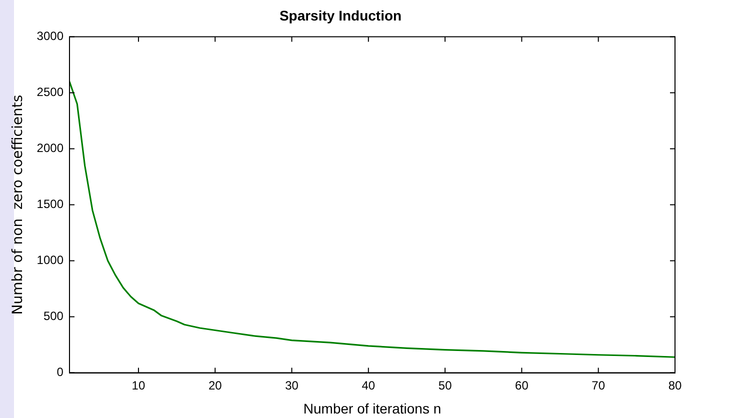  I want to click on x-tick-label: 40, so click(369, 385).